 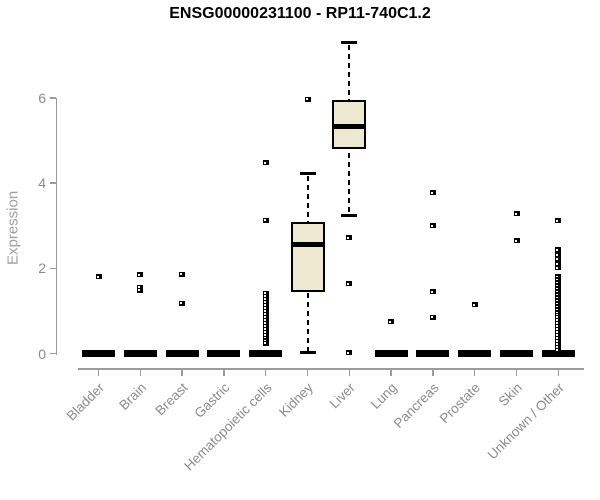 What do you see at coordinates (85, 402) in the screenshot?
I see `x-axis-label: Bladder` at bounding box center [85, 402].